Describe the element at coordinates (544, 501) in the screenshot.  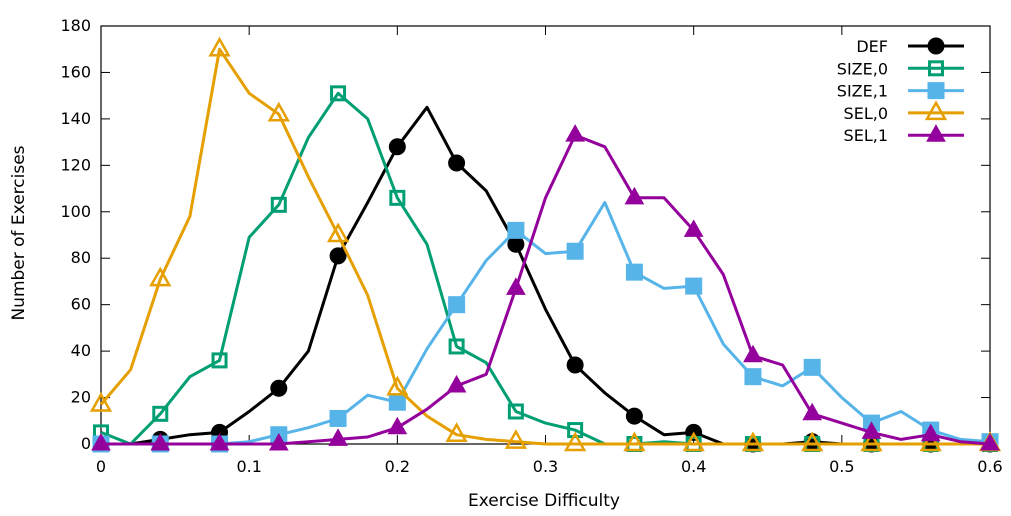
I see `x-axis-label: Exercise Difficulty` at that location.